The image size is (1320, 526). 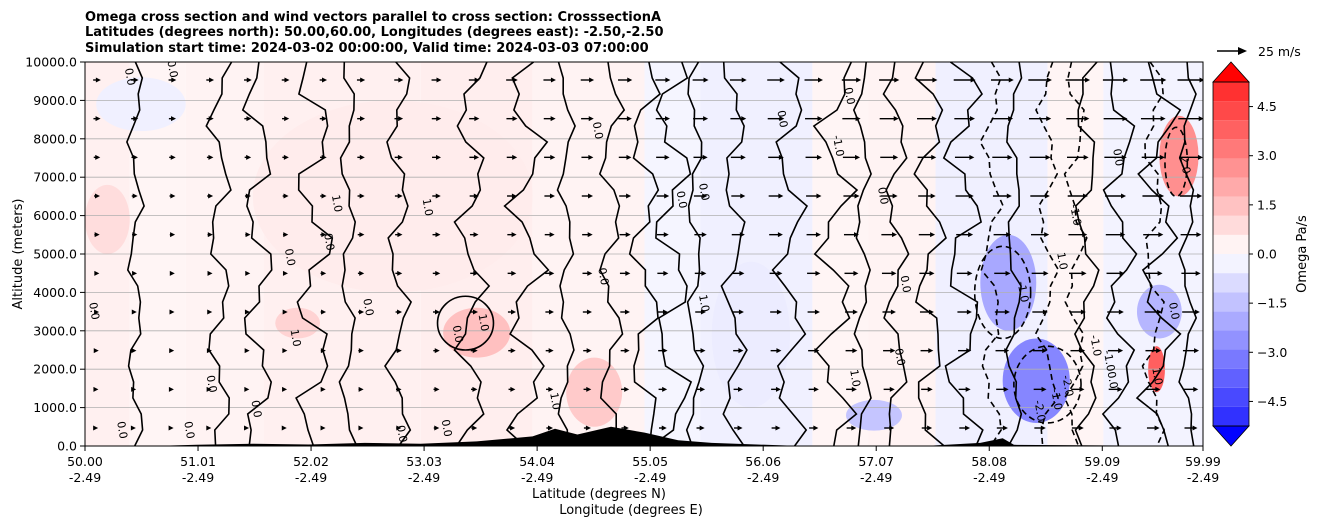 What do you see at coordinates (763, 461) in the screenshot?
I see `x-tick-label-lat: 56.06` at bounding box center [763, 461].